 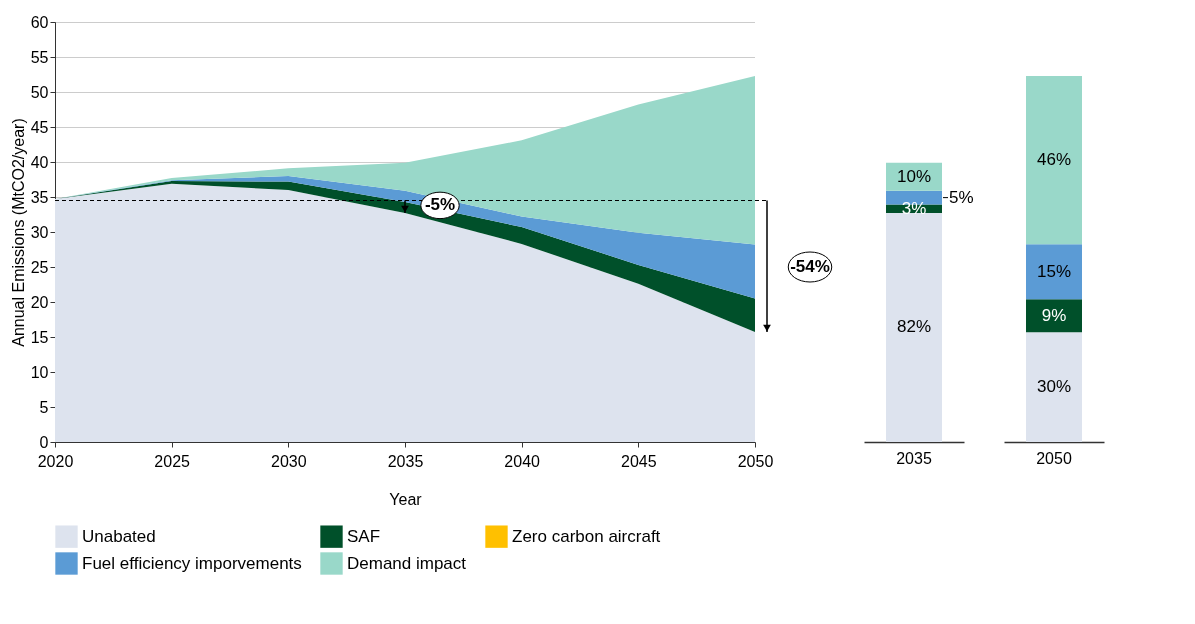 What do you see at coordinates (364, 536) in the screenshot?
I see `legend-label: SAF` at bounding box center [364, 536].